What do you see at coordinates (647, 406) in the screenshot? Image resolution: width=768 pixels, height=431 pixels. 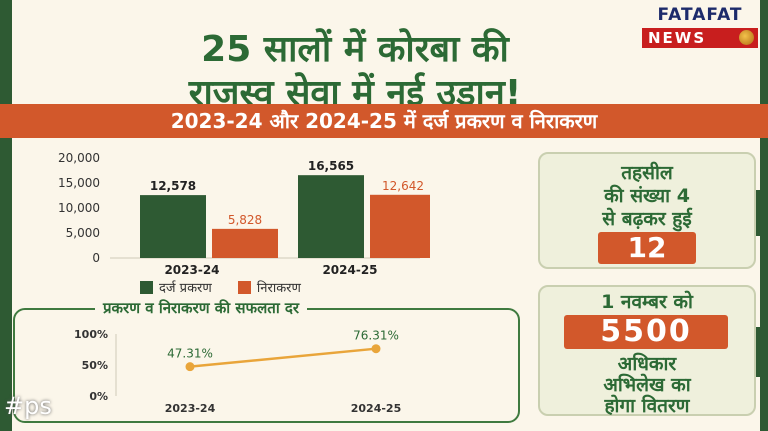 I see `card2-line-4: होगा वितरण` at bounding box center [647, 406].